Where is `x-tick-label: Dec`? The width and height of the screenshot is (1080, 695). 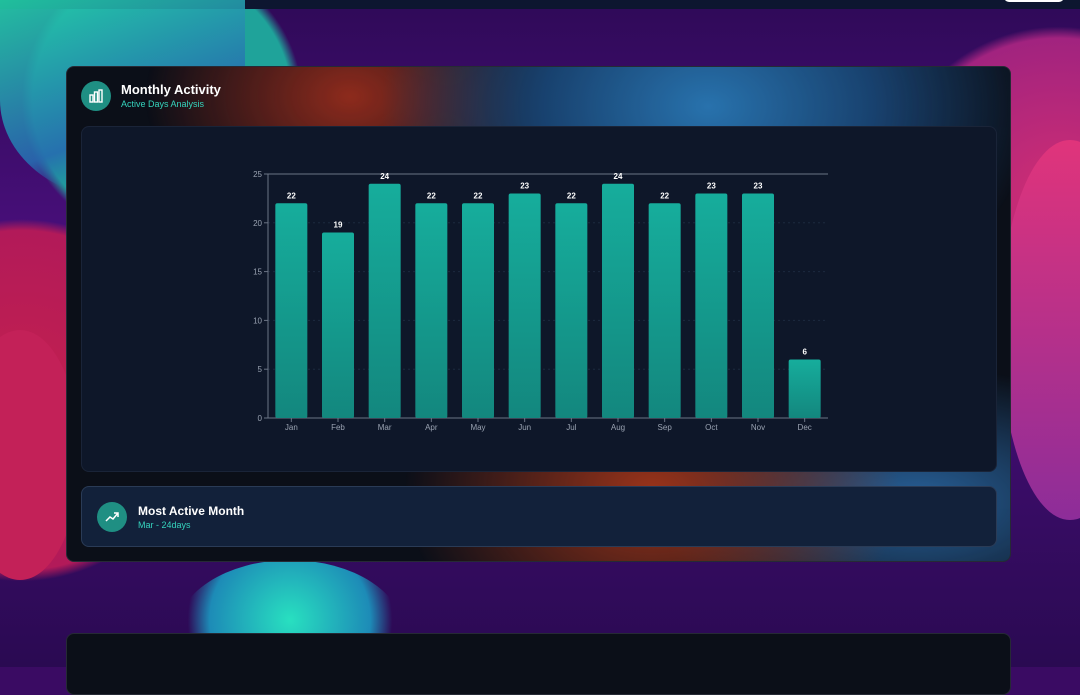
x-tick-label: Dec is located at coordinates (805, 427).